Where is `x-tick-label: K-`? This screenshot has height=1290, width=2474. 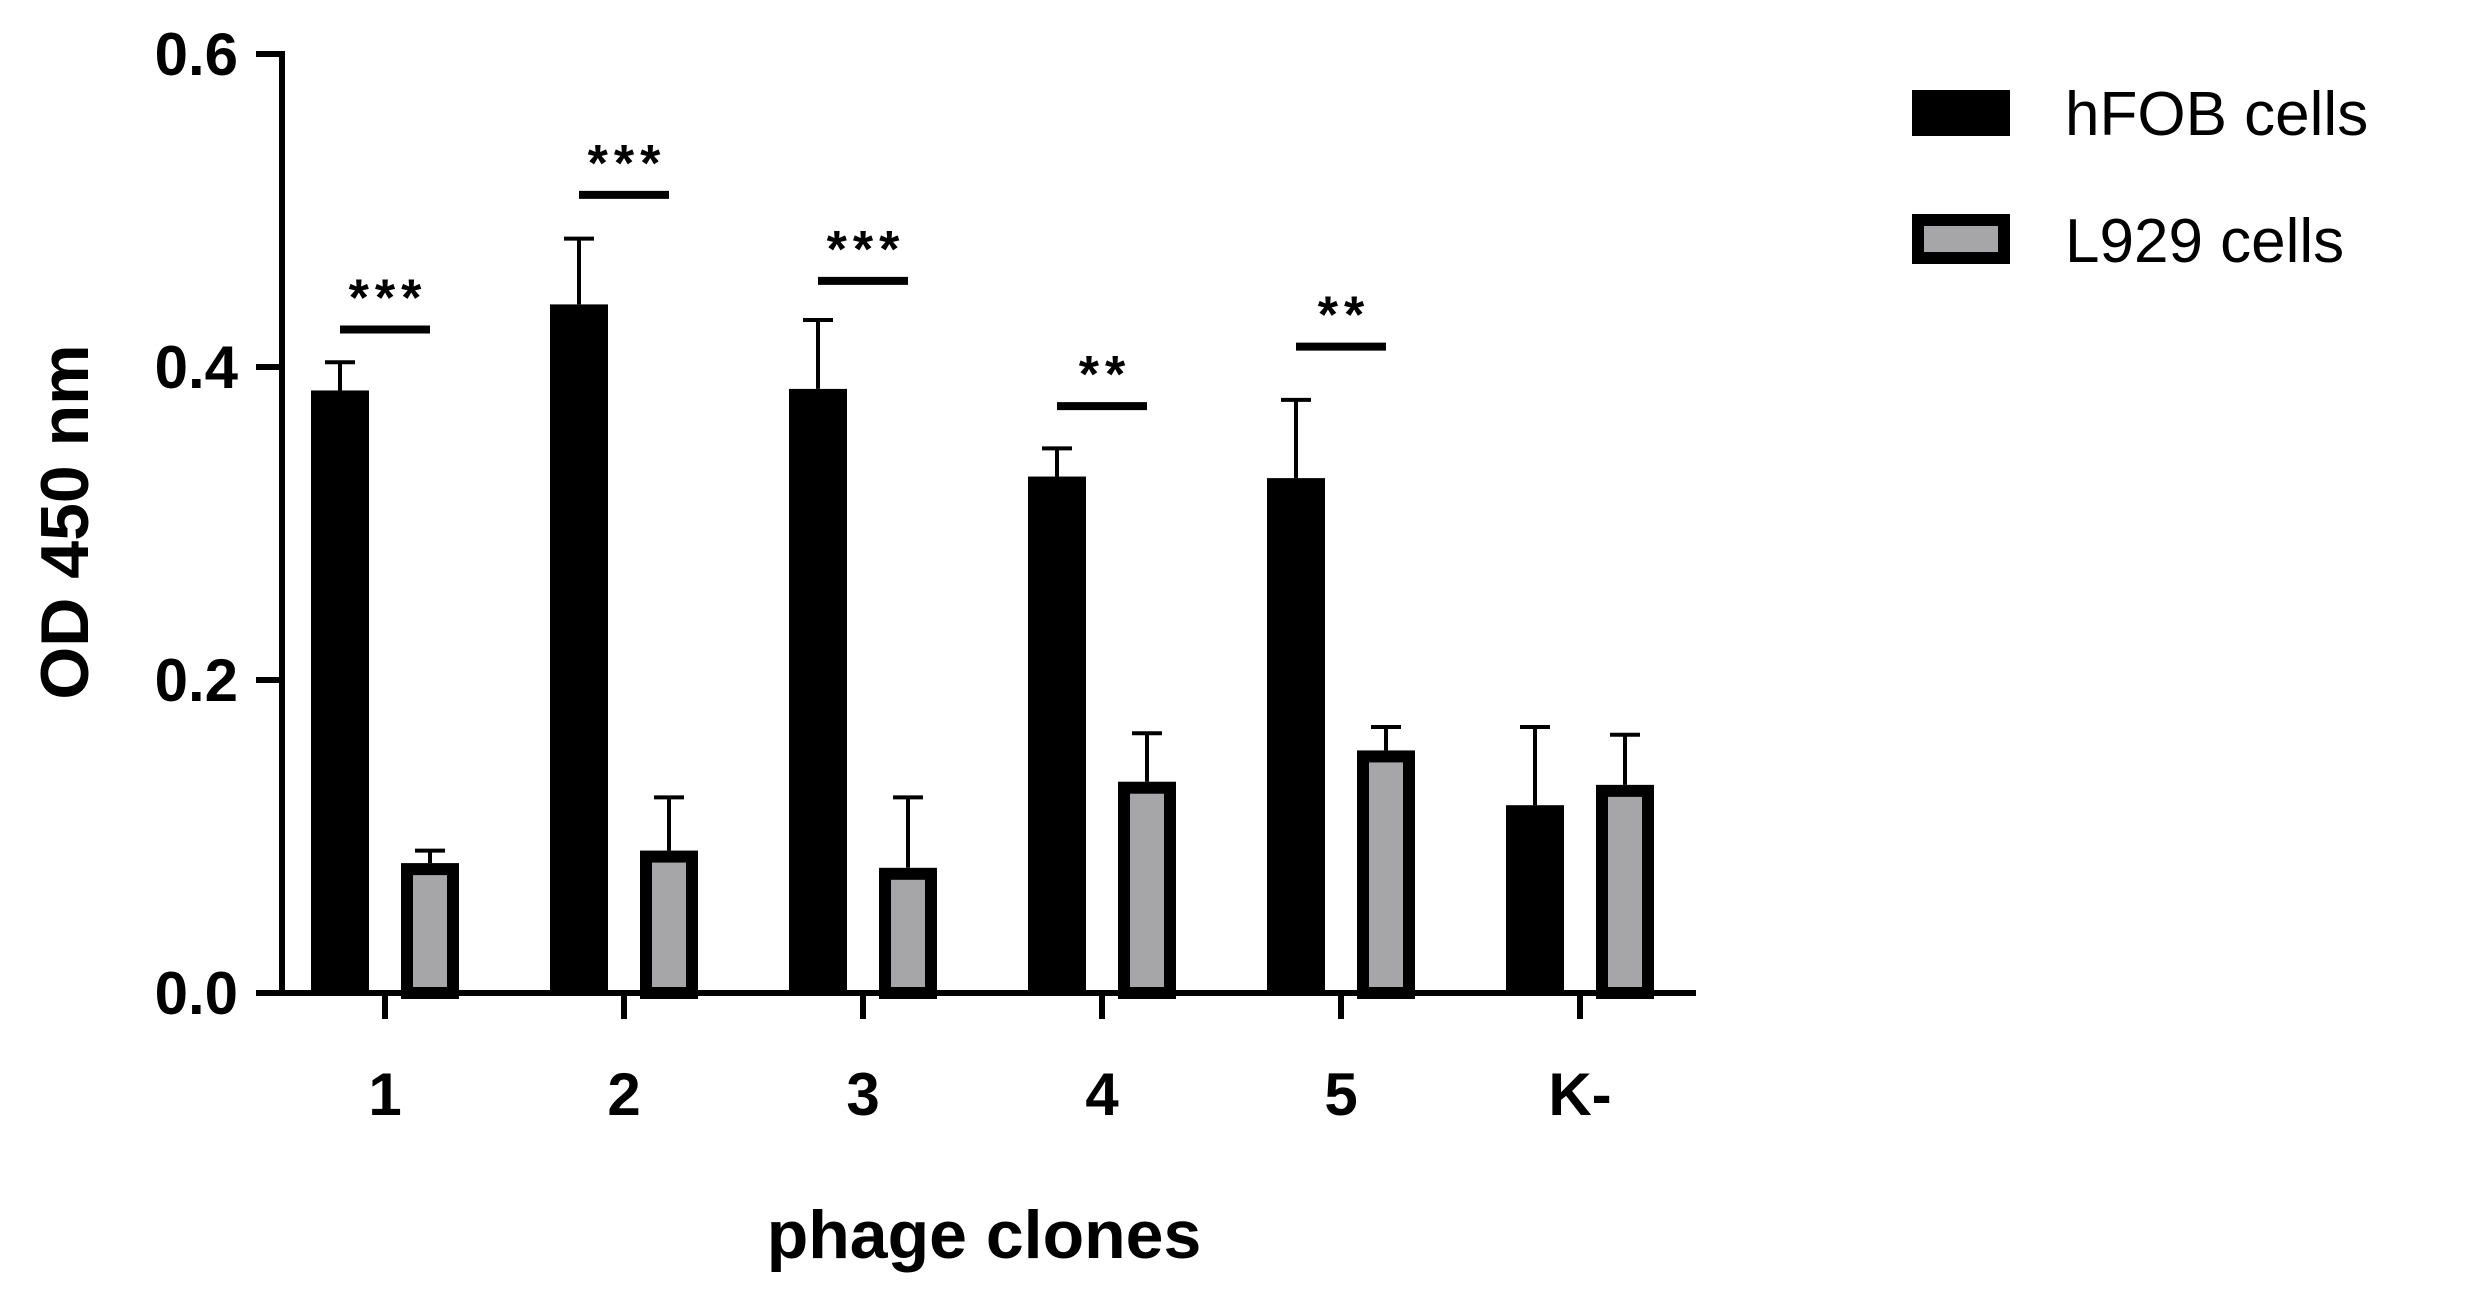 x-tick-label: K- is located at coordinates (1579, 1094).